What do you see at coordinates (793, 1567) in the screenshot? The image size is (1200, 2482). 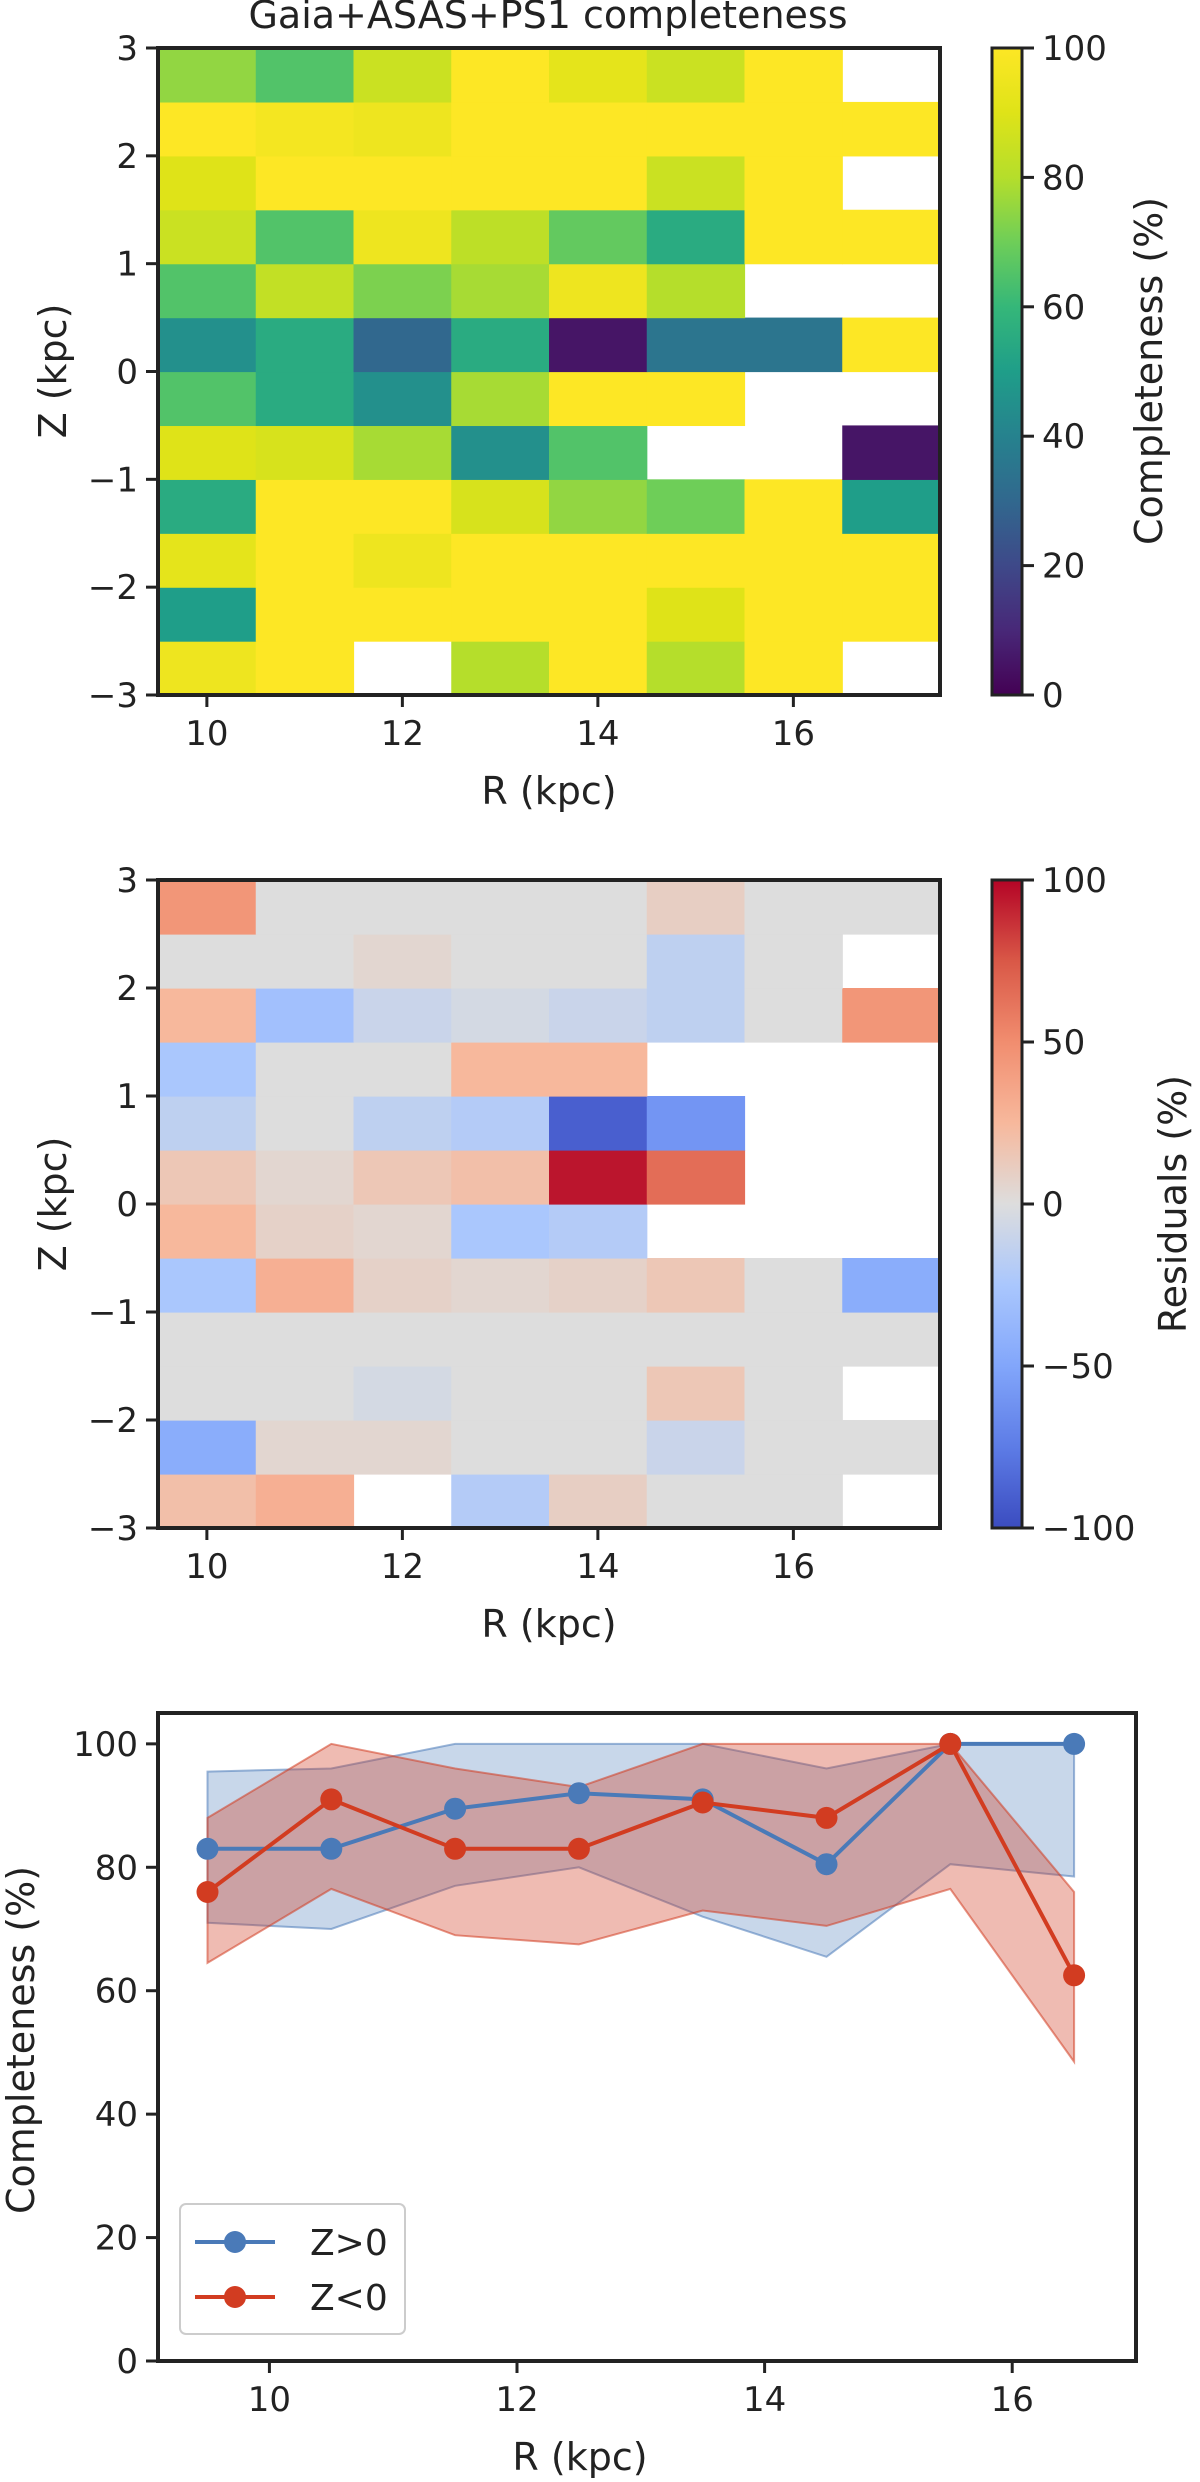 I see `x-tick-label: 16` at bounding box center [793, 1567].